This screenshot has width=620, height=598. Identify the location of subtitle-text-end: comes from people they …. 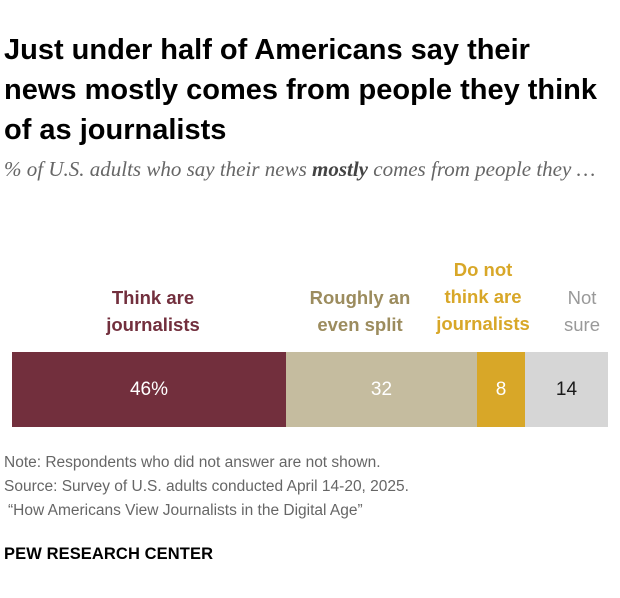
(482, 169).